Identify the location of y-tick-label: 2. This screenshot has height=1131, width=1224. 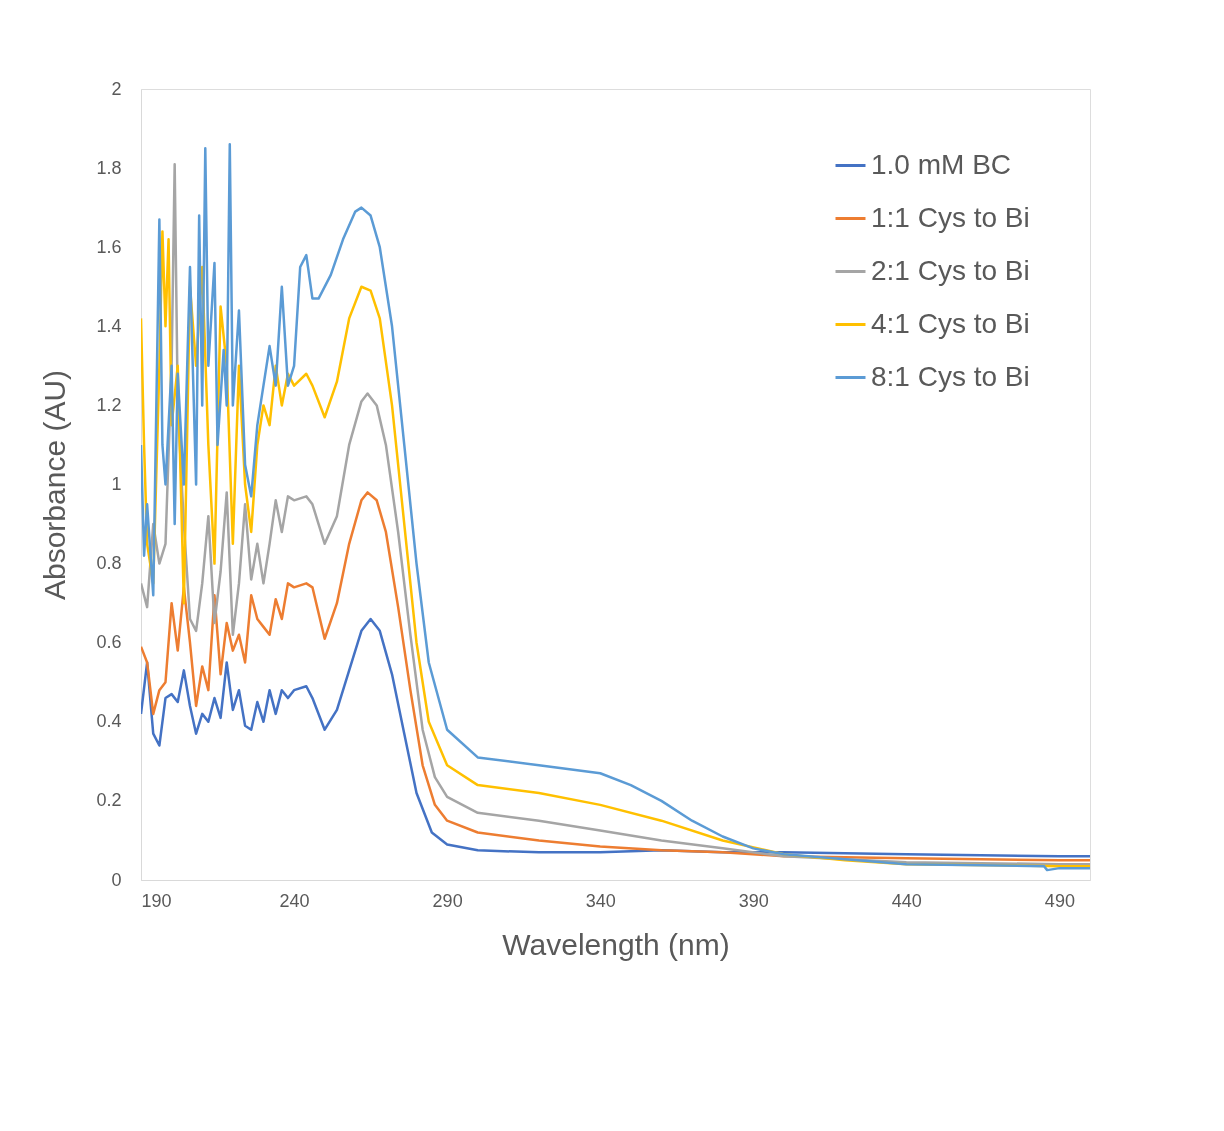
(116, 88).